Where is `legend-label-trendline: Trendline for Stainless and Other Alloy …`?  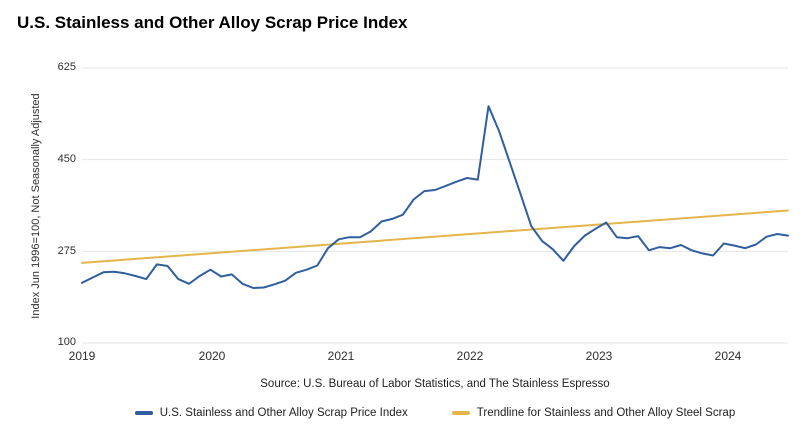 legend-label-trendline: Trendline for Stainless and Other Alloy … is located at coordinates (606, 413).